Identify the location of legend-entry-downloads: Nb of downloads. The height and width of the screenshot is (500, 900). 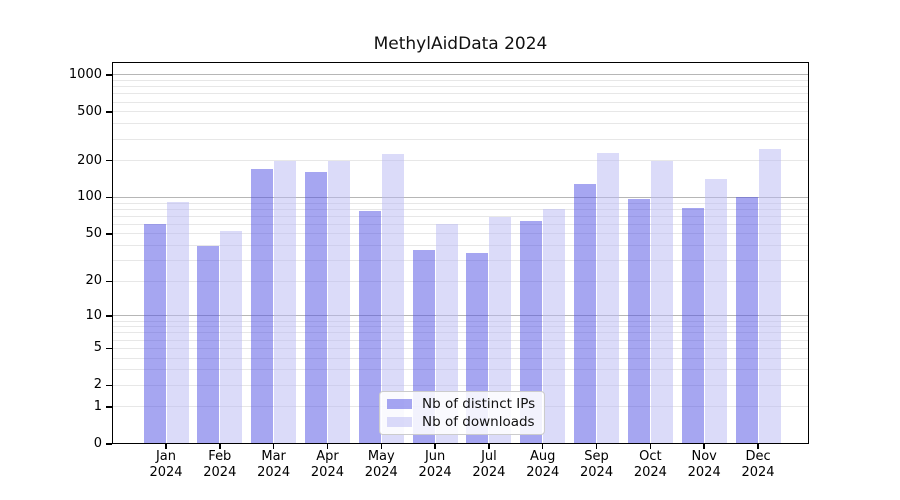
(462, 422).